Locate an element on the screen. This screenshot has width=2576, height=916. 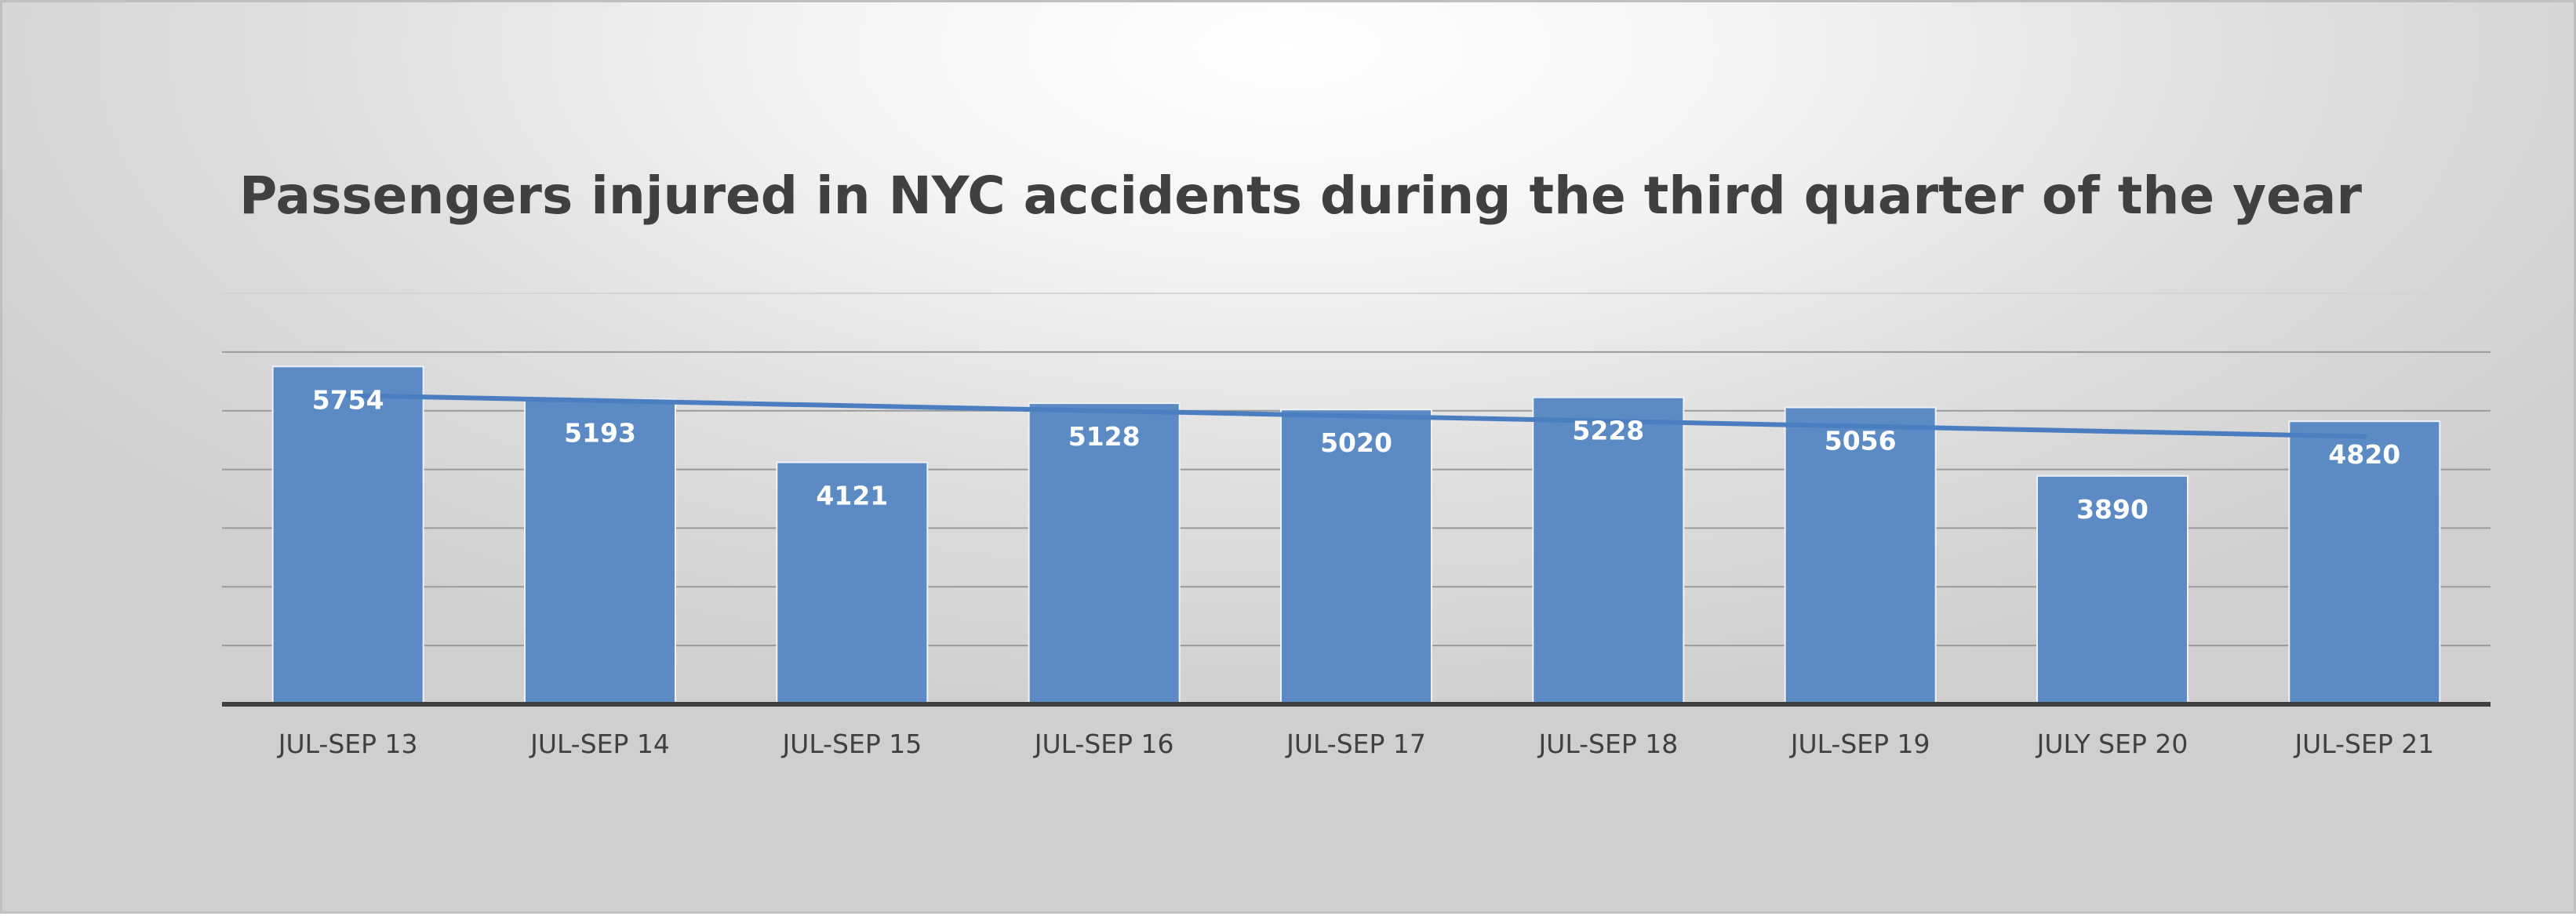
bar-value-label: 4121 is located at coordinates (852, 496).